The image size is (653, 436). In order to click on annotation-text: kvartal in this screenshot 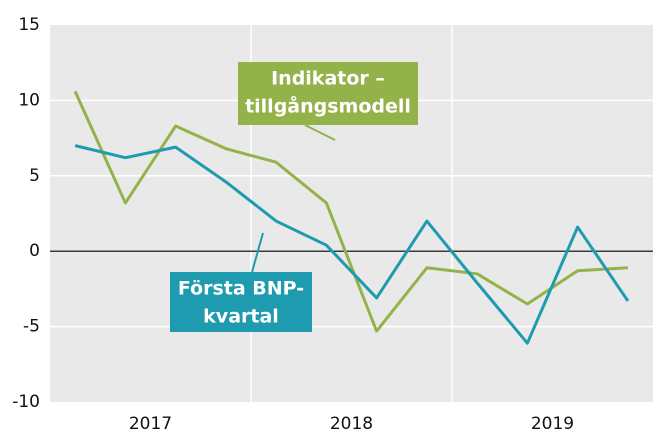, I will do `click(241, 317)`.